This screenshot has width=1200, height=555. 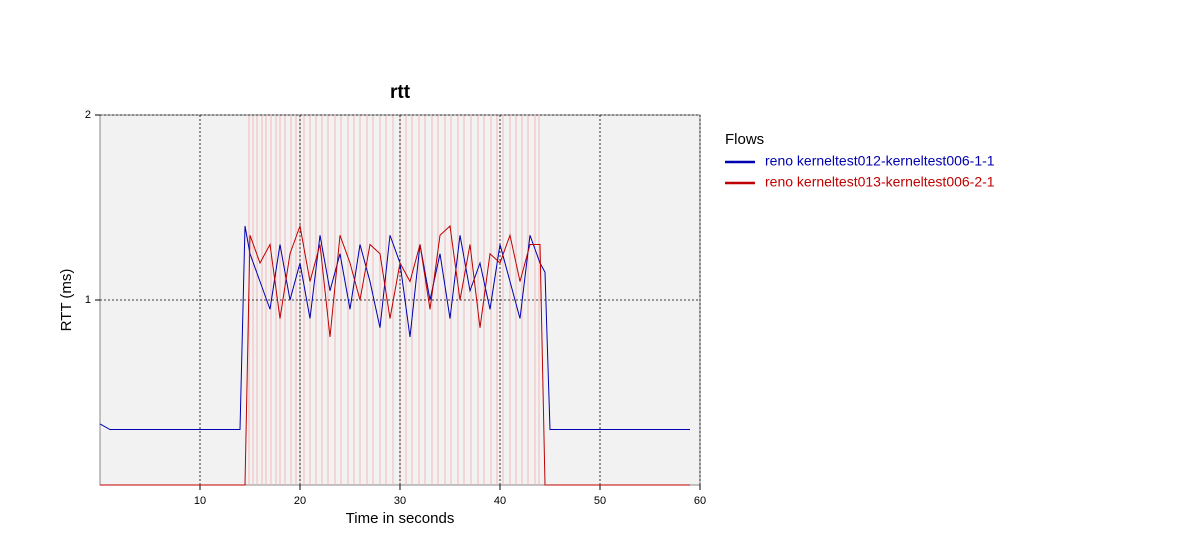 I want to click on x-tick-label: 10, so click(x=200, y=501).